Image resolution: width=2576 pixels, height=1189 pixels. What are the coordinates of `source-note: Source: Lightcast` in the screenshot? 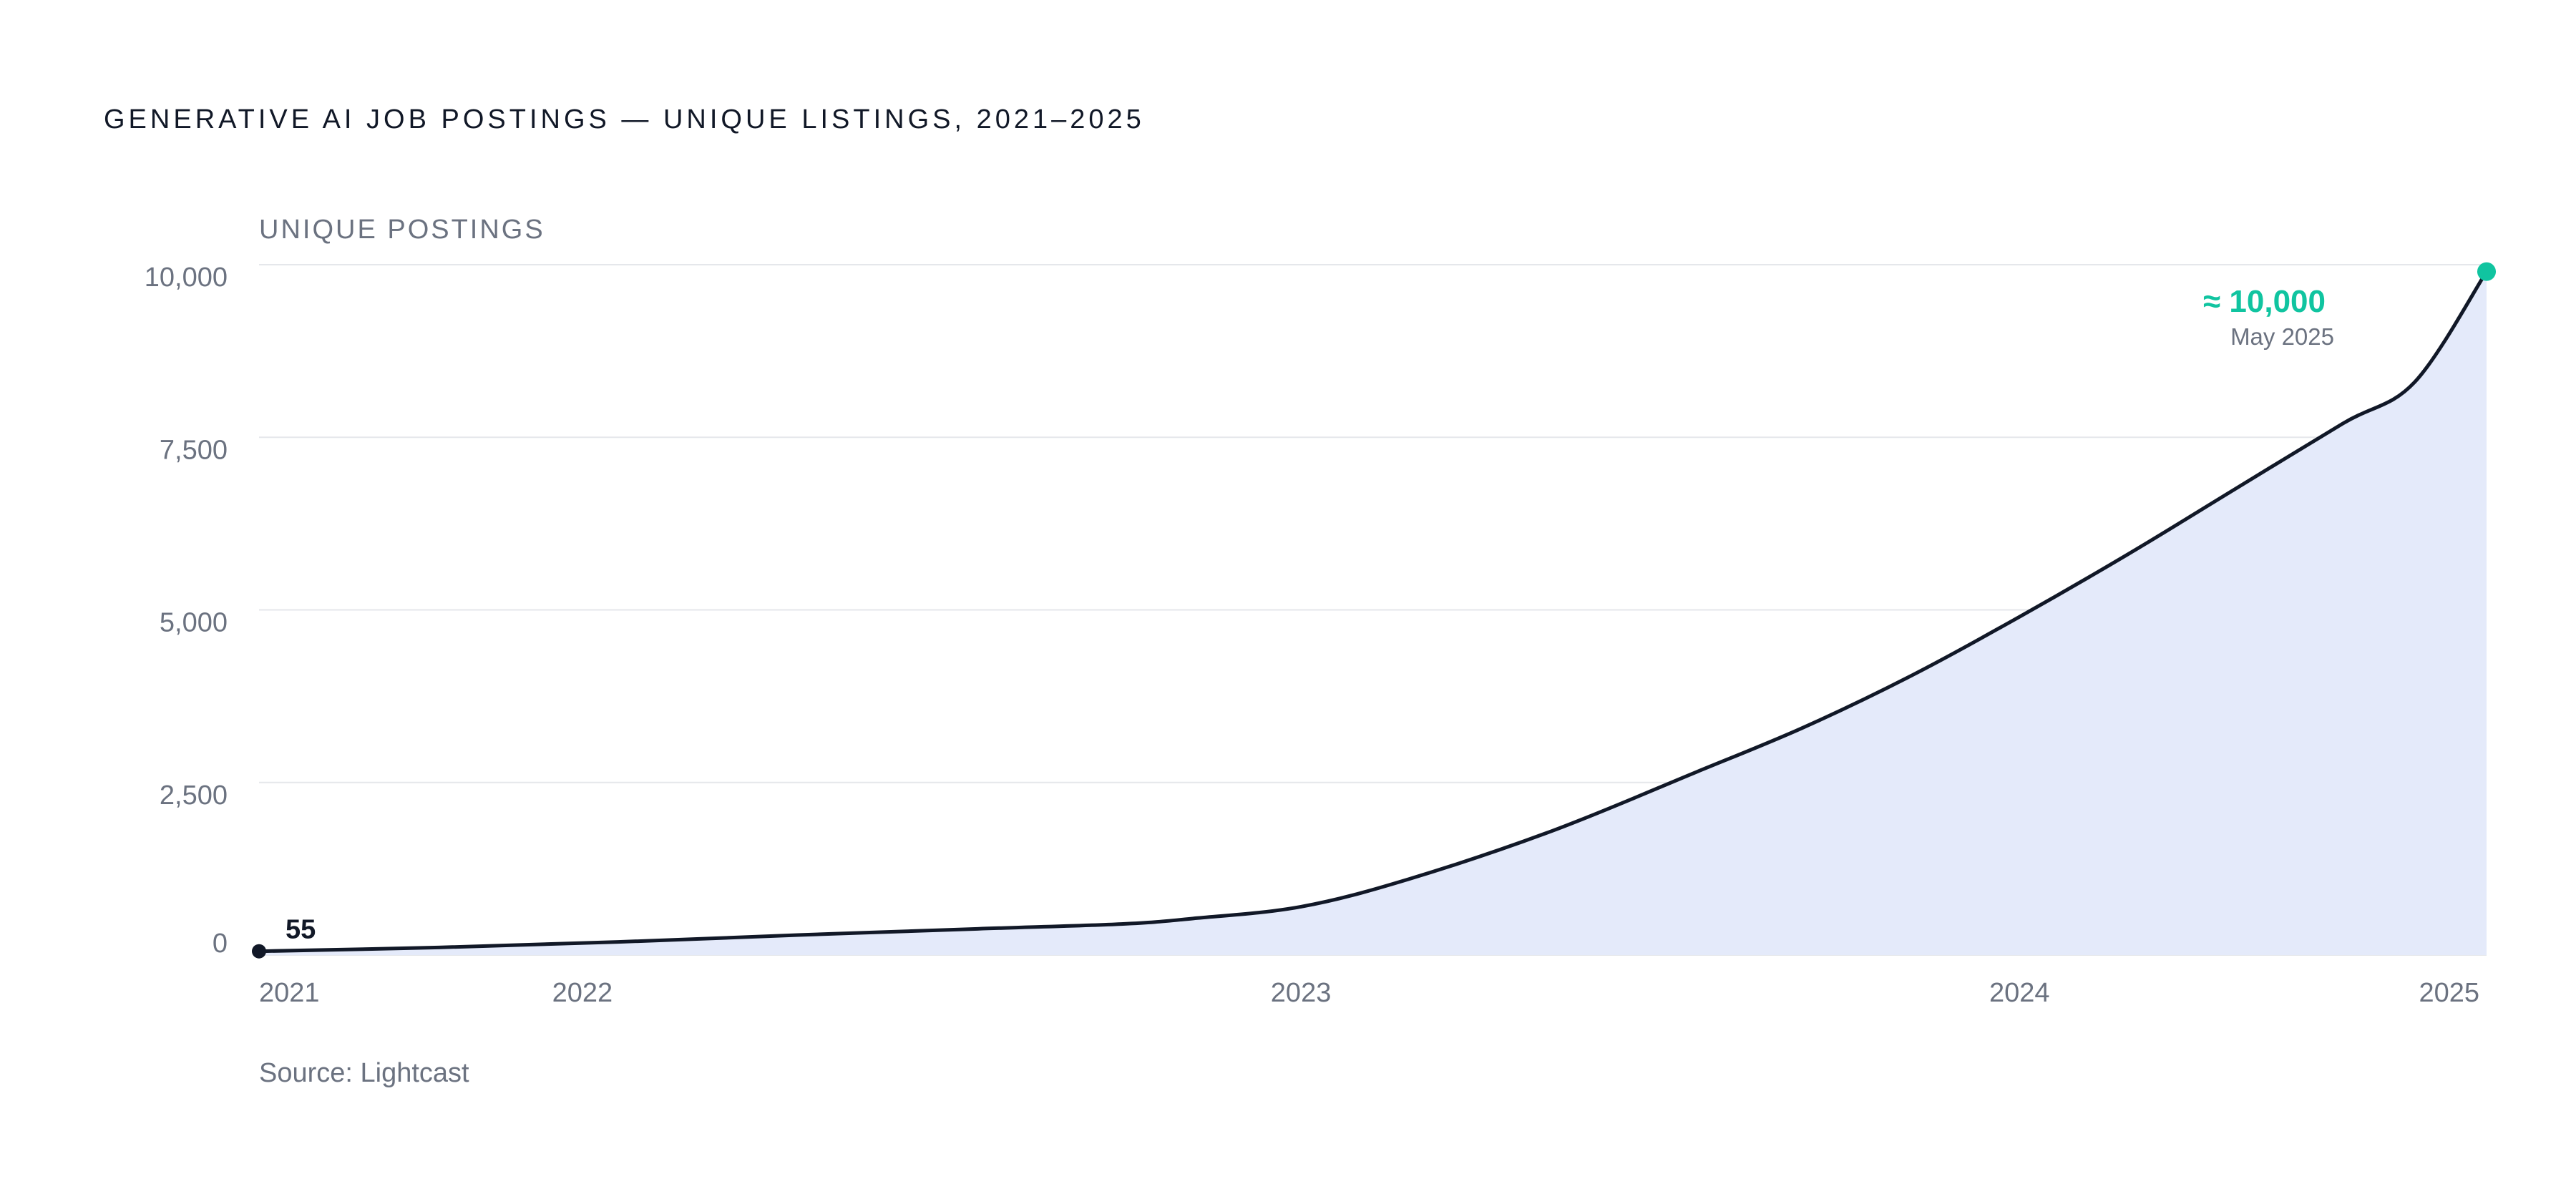 It's located at (364, 1073).